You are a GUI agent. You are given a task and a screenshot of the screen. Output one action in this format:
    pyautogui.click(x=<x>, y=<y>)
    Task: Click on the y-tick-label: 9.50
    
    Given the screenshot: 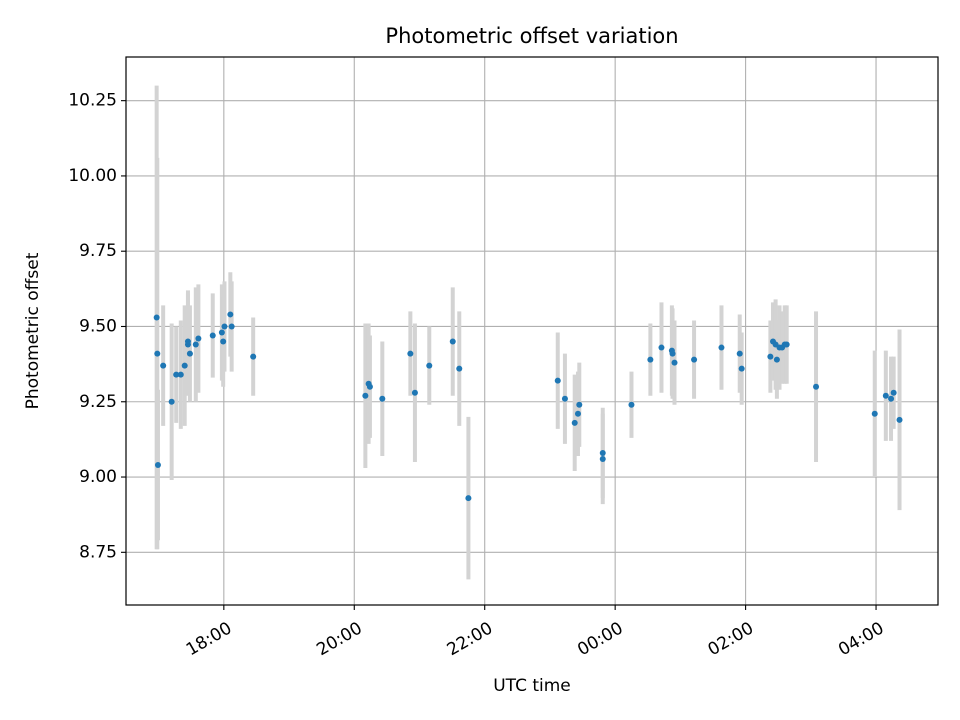 What is the action you would take?
    pyautogui.click(x=98, y=326)
    